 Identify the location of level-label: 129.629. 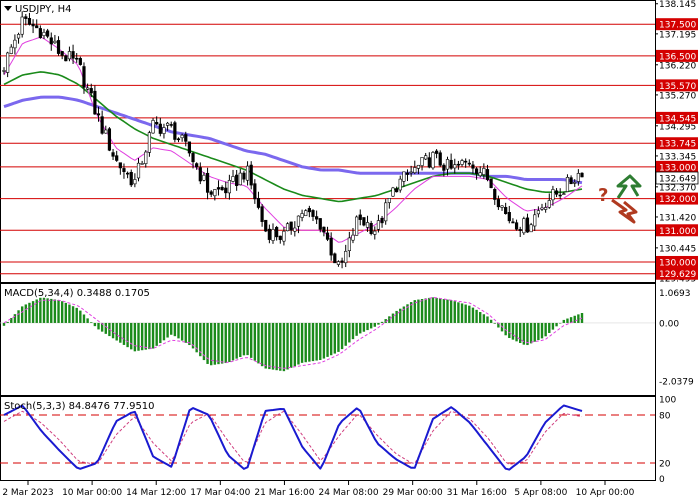
(677, 275).